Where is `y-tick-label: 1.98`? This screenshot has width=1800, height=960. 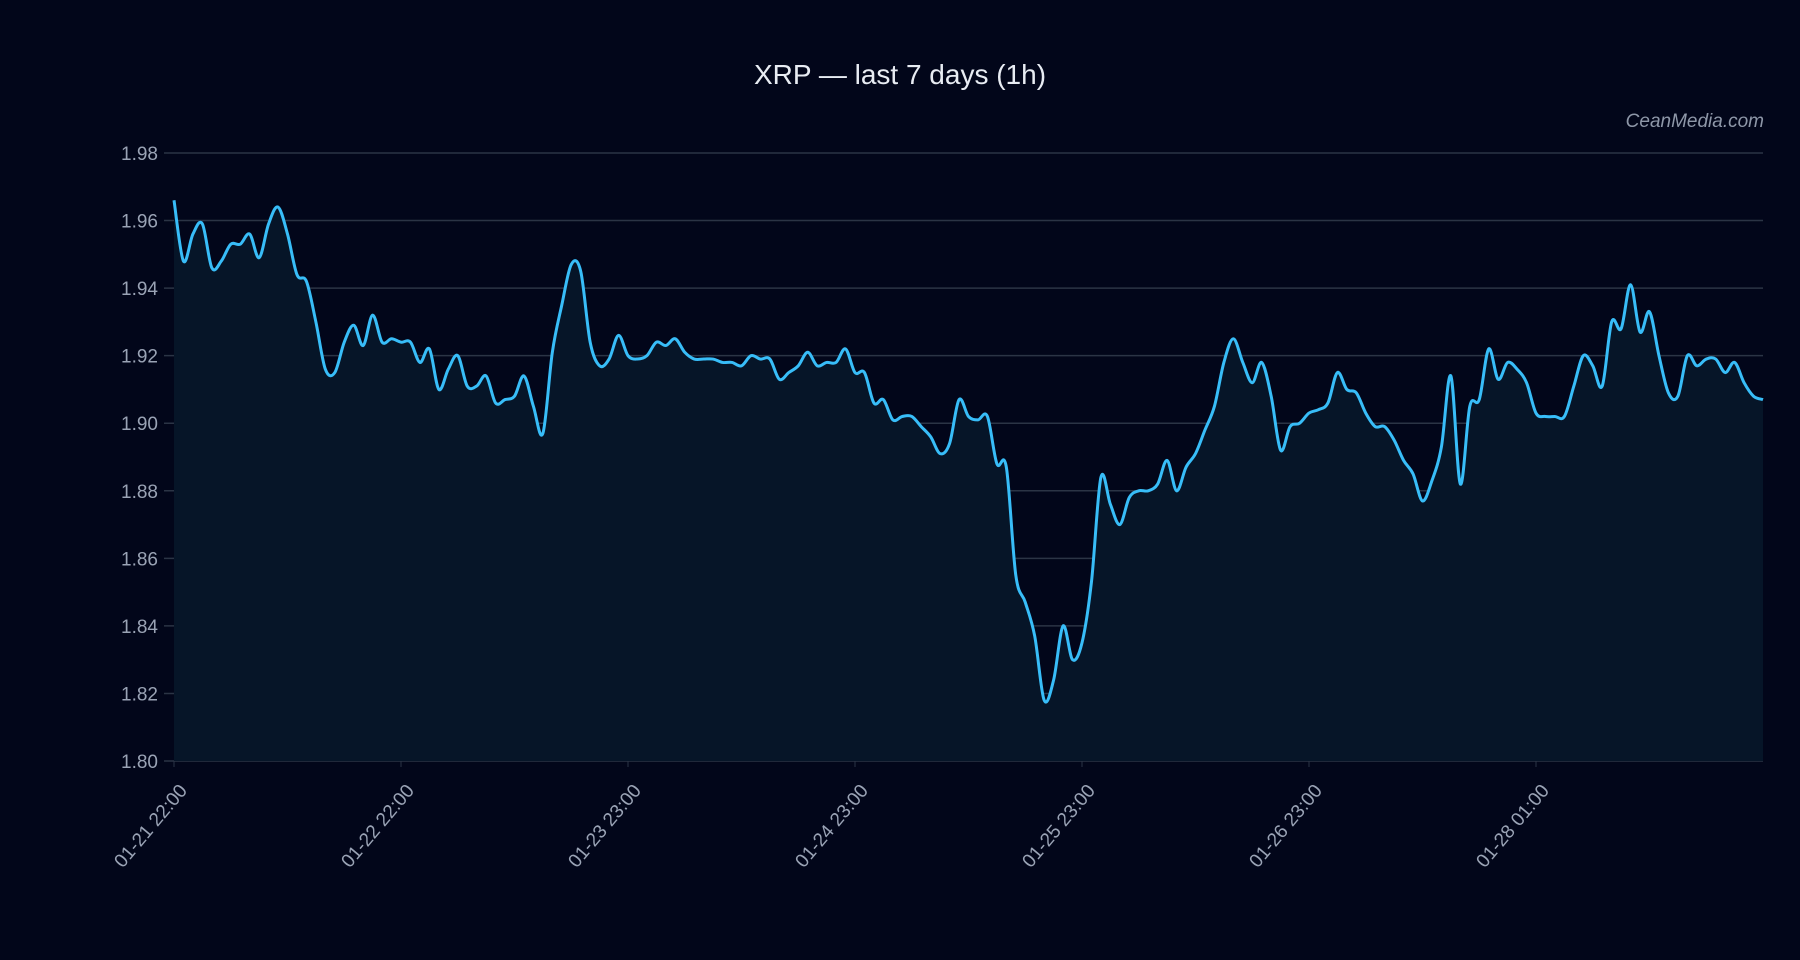 y-tick-label: 1.98 is located at coordinates (139, 154).